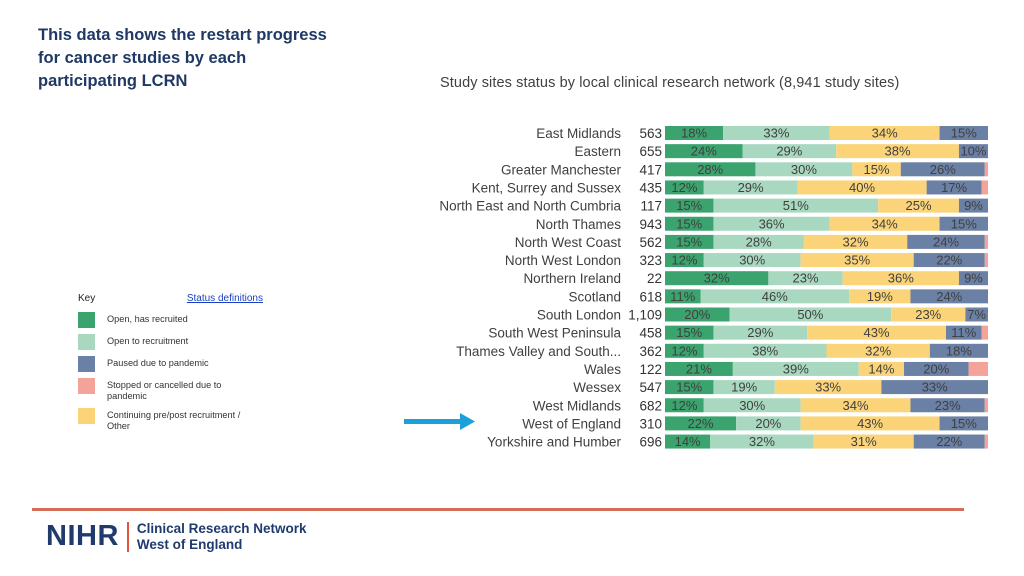 The height and width of the screenshot is (576, 1024). What do you see at coordinates (568, 242) in the screenshot?
I see `category-label: North West Coast` at bounding box center [568, 242].